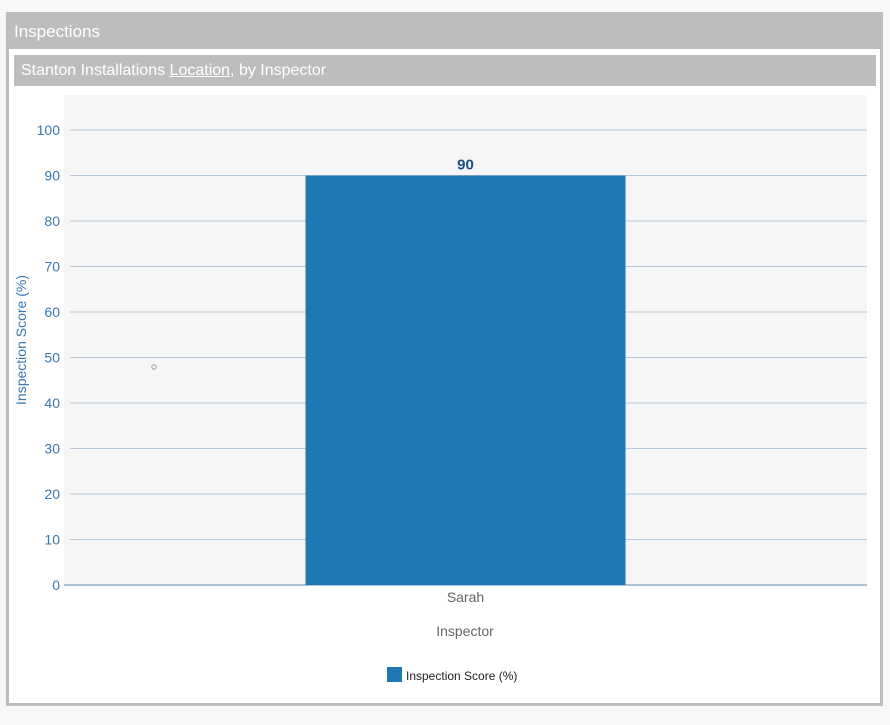 This screenshot has width=890, height=725. Describe the element at coordinates (461, 676) in the screenshot. I see `legend-label: Inspection Score (%)` at that location.